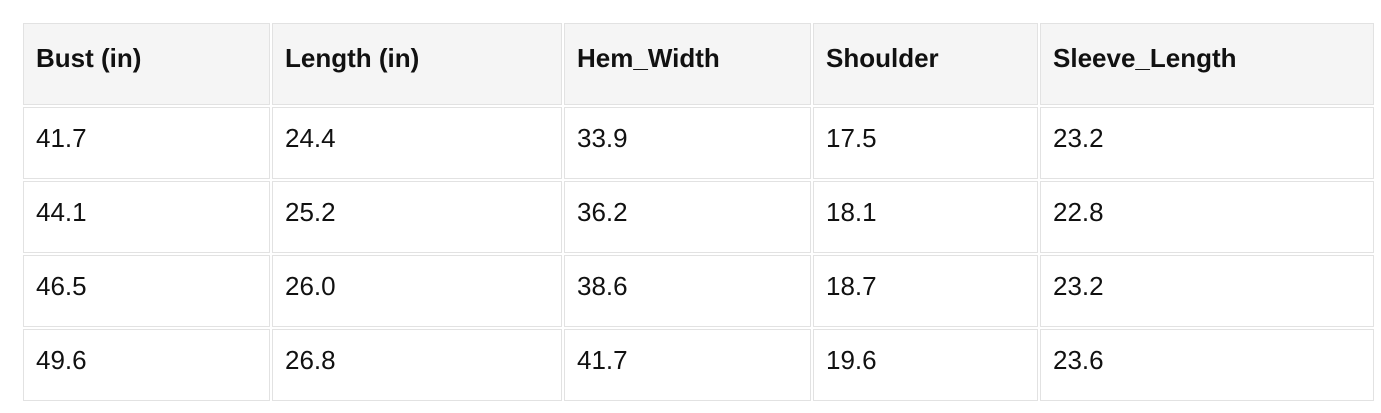 This screenshot has height=413, width=1381. Describe the element at coordinates (417, 217) in the screenshot. I see `table-cell: 25.2` at that location.